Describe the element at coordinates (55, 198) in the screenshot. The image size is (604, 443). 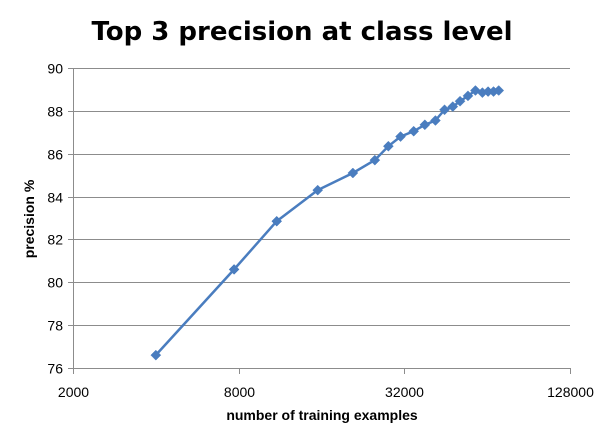
I see `y-tick-label: 84` at that location.